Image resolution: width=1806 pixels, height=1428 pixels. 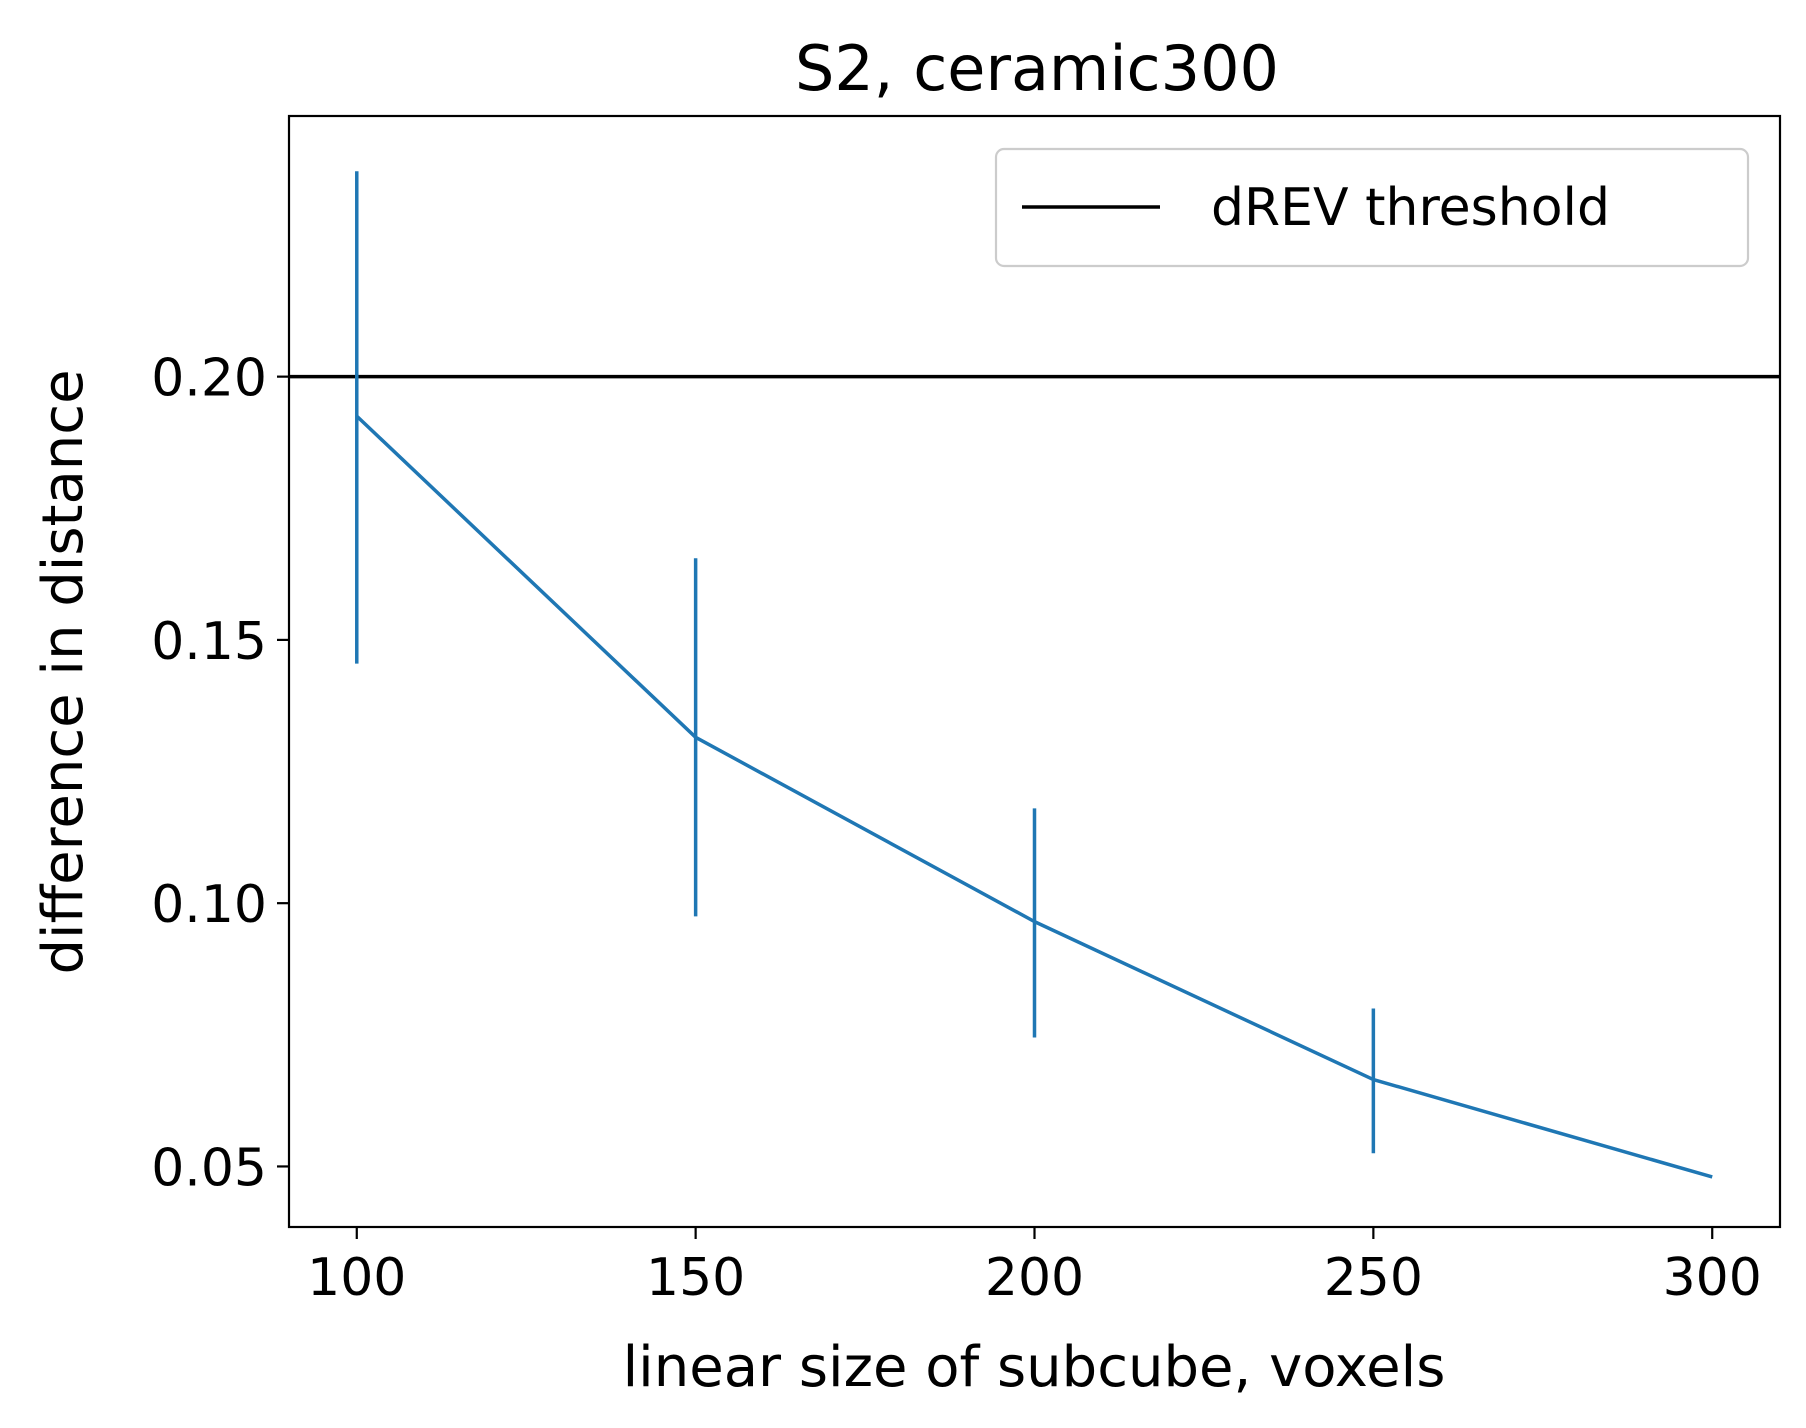 What do you see at coordinates (356, 1278) in the screenshot?
I see `x-tick-label: 100` at bounding box center [356, 1278].